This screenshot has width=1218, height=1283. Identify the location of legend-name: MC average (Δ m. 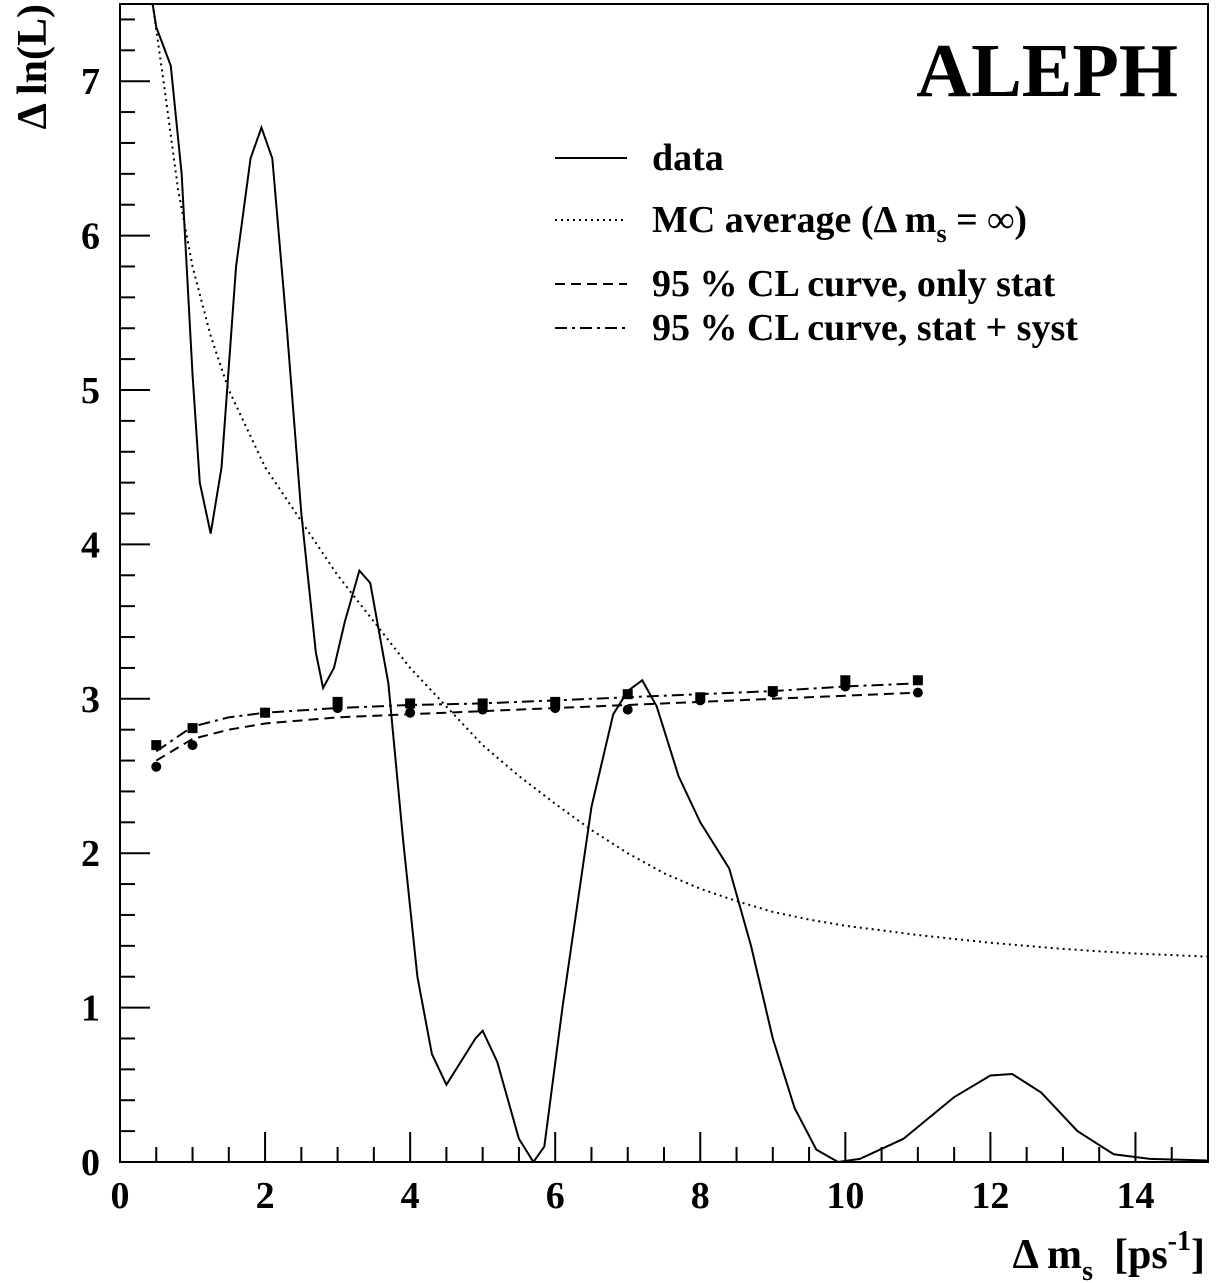
(794, 220).